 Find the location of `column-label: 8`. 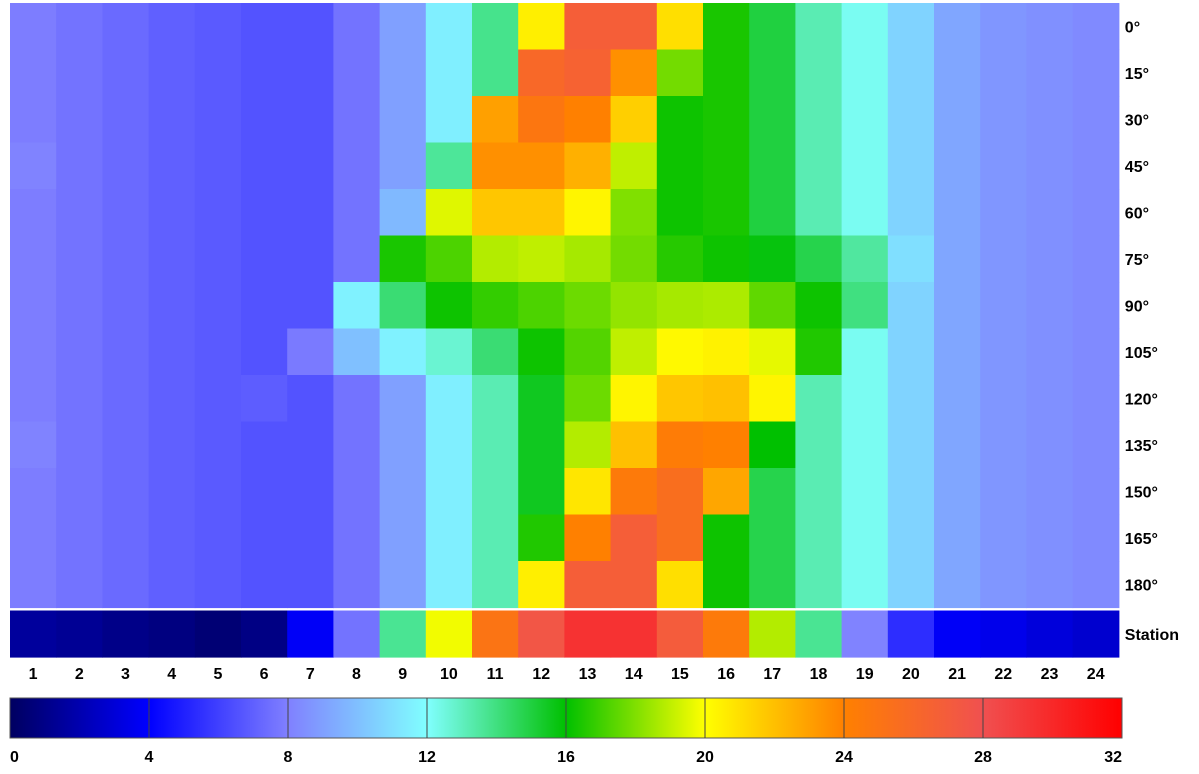

column-label: 8 is located at coordinates (356, 674).